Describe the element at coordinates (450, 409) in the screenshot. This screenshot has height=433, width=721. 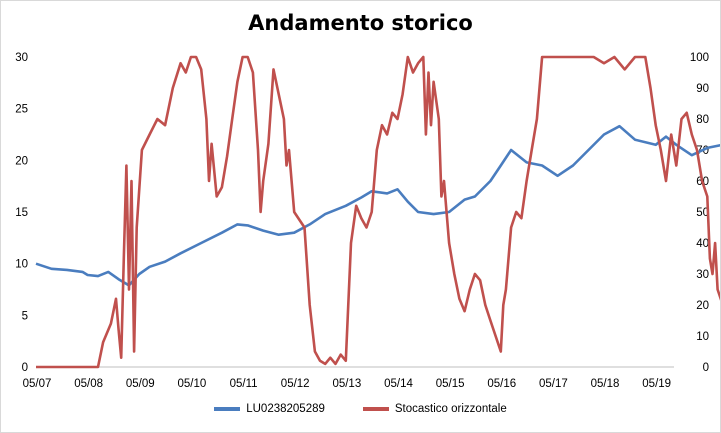
I see `legend-label: Stocastico orizzontale` at that location.